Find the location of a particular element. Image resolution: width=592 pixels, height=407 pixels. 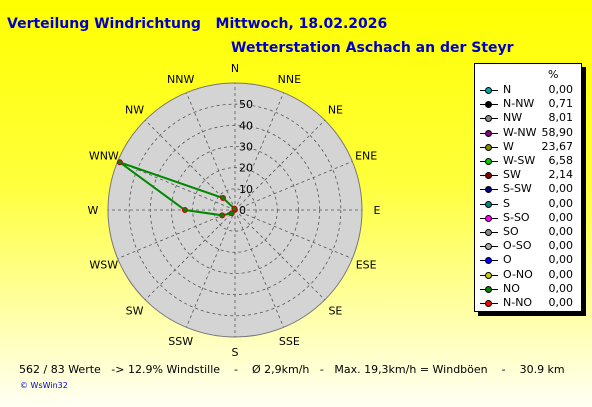

legend-value: 2,14 is located at coordinates (561, 175).